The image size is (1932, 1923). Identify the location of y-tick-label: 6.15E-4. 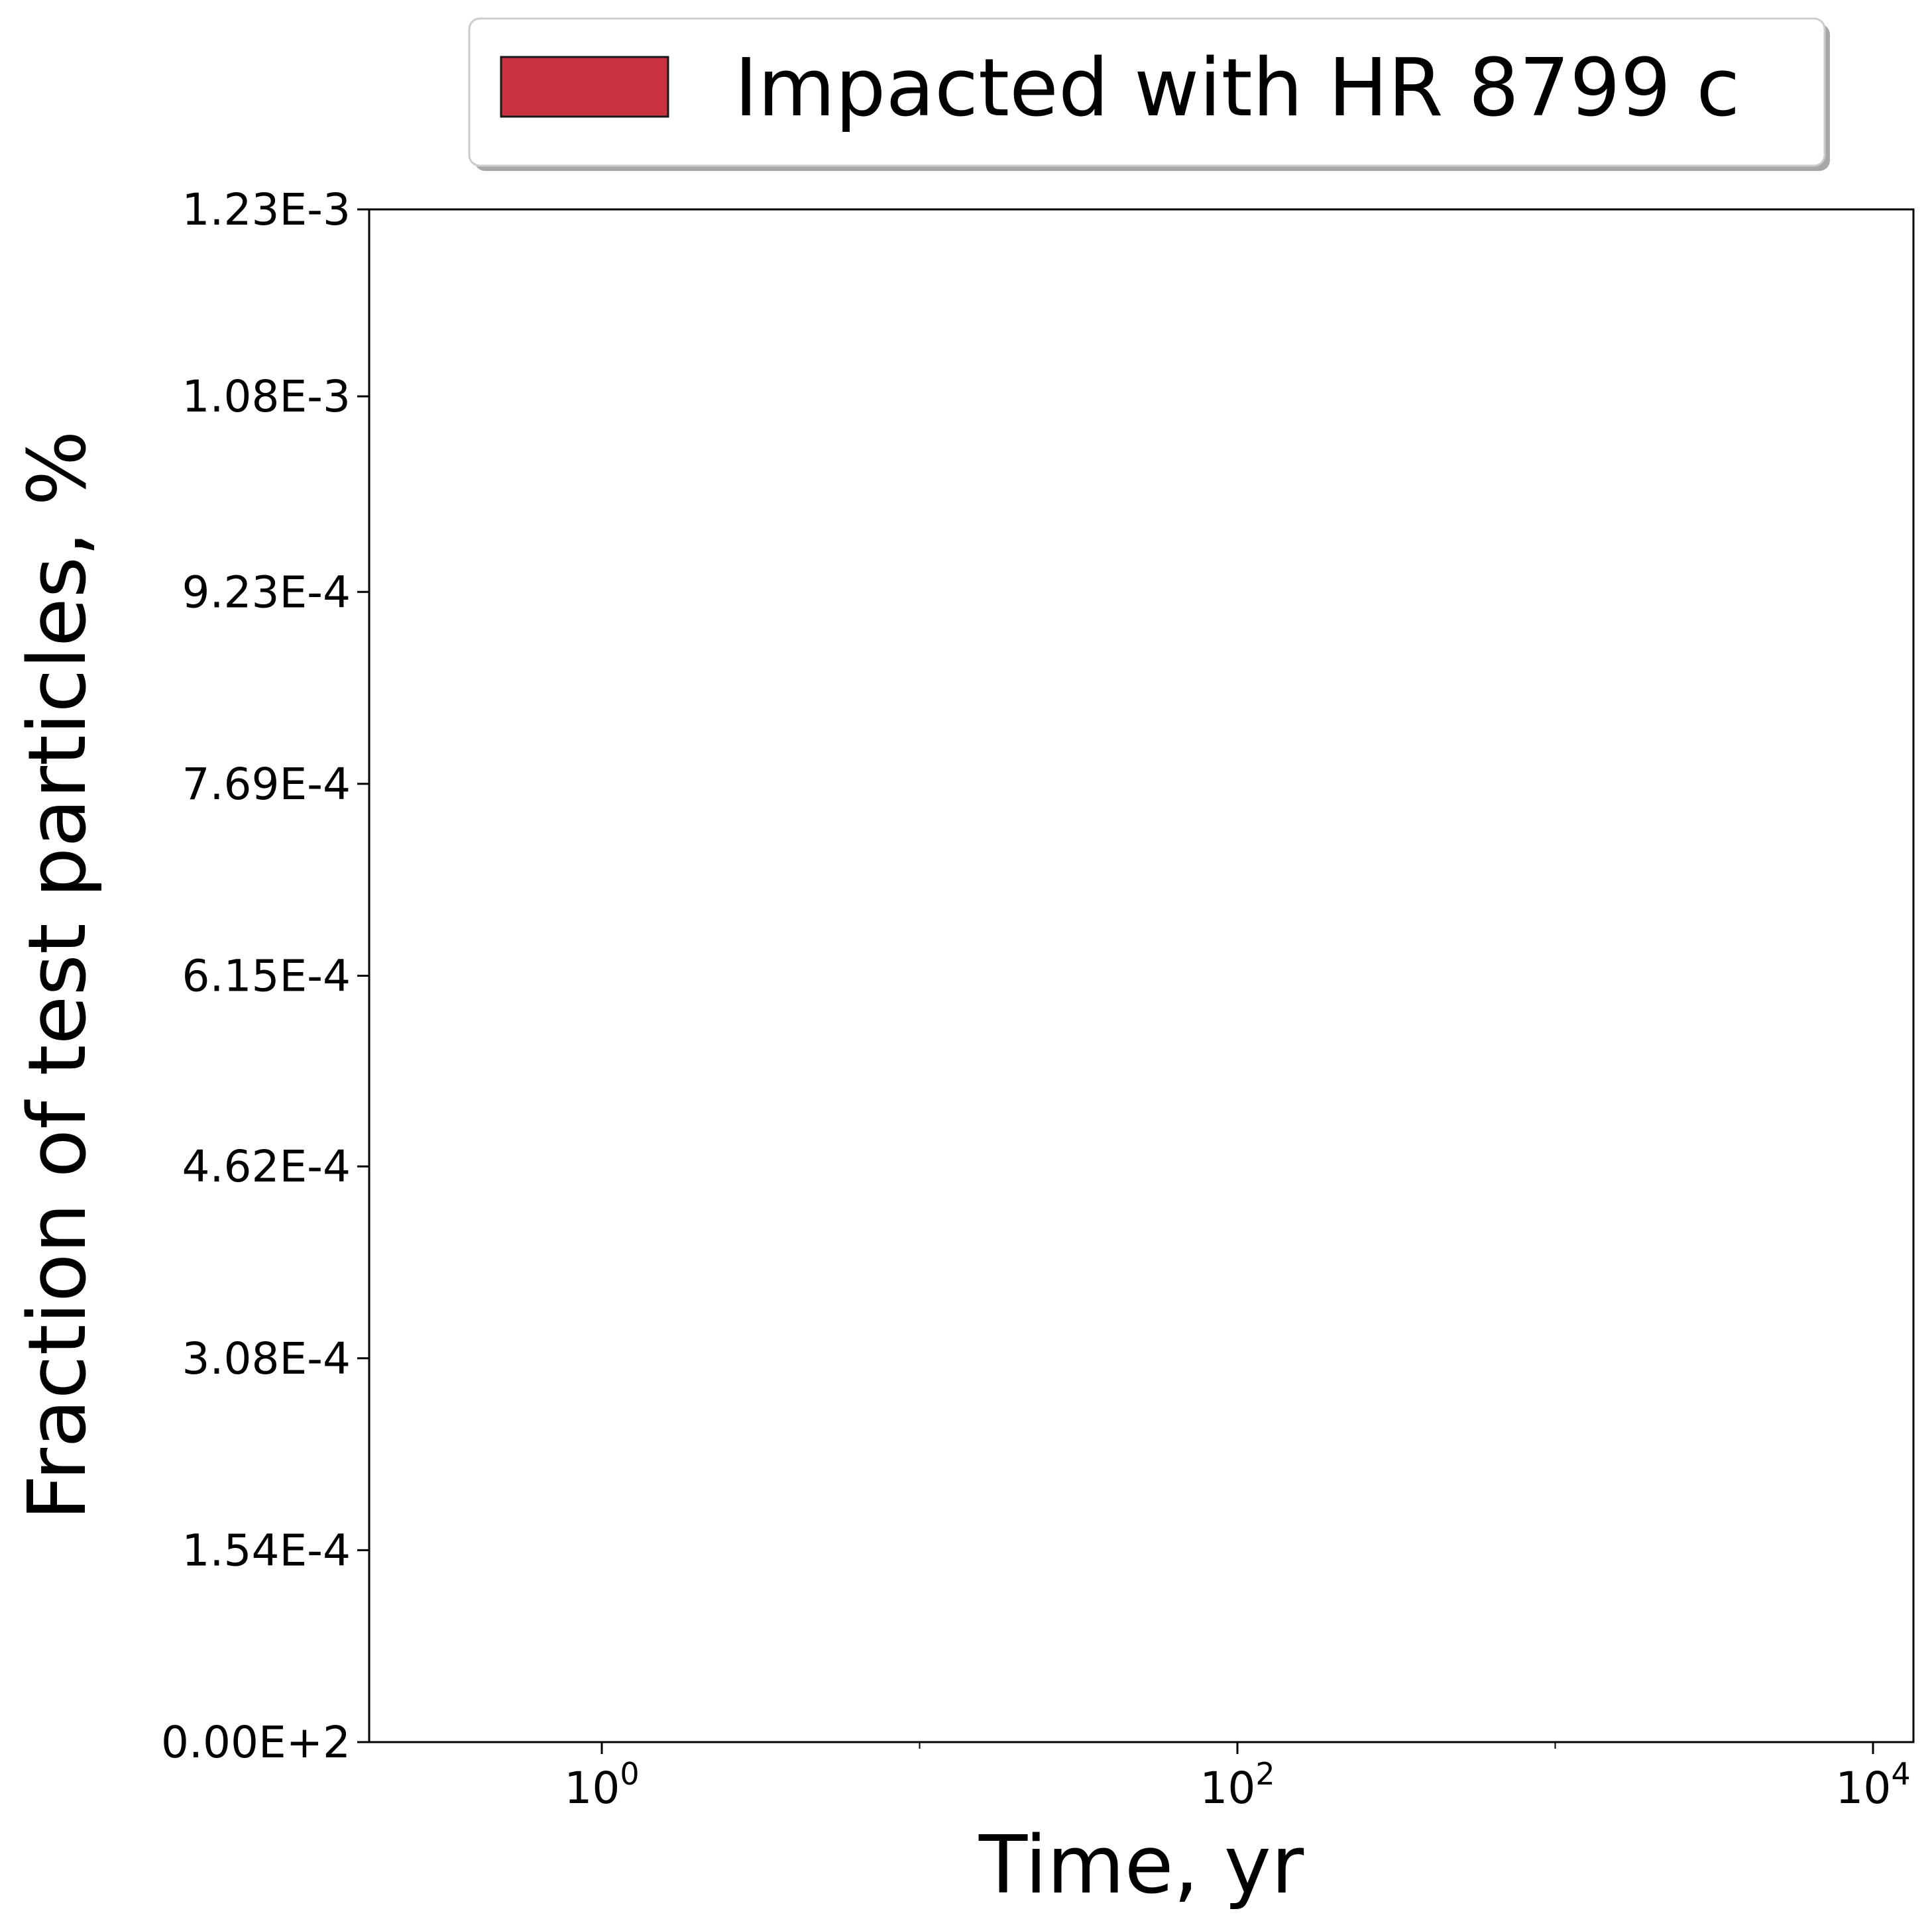
(266, 976).